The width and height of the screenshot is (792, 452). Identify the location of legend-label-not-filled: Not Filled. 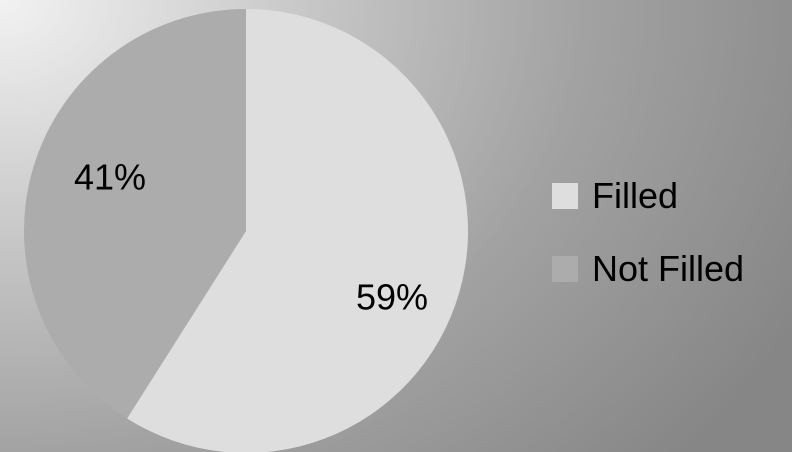
(668, 268).